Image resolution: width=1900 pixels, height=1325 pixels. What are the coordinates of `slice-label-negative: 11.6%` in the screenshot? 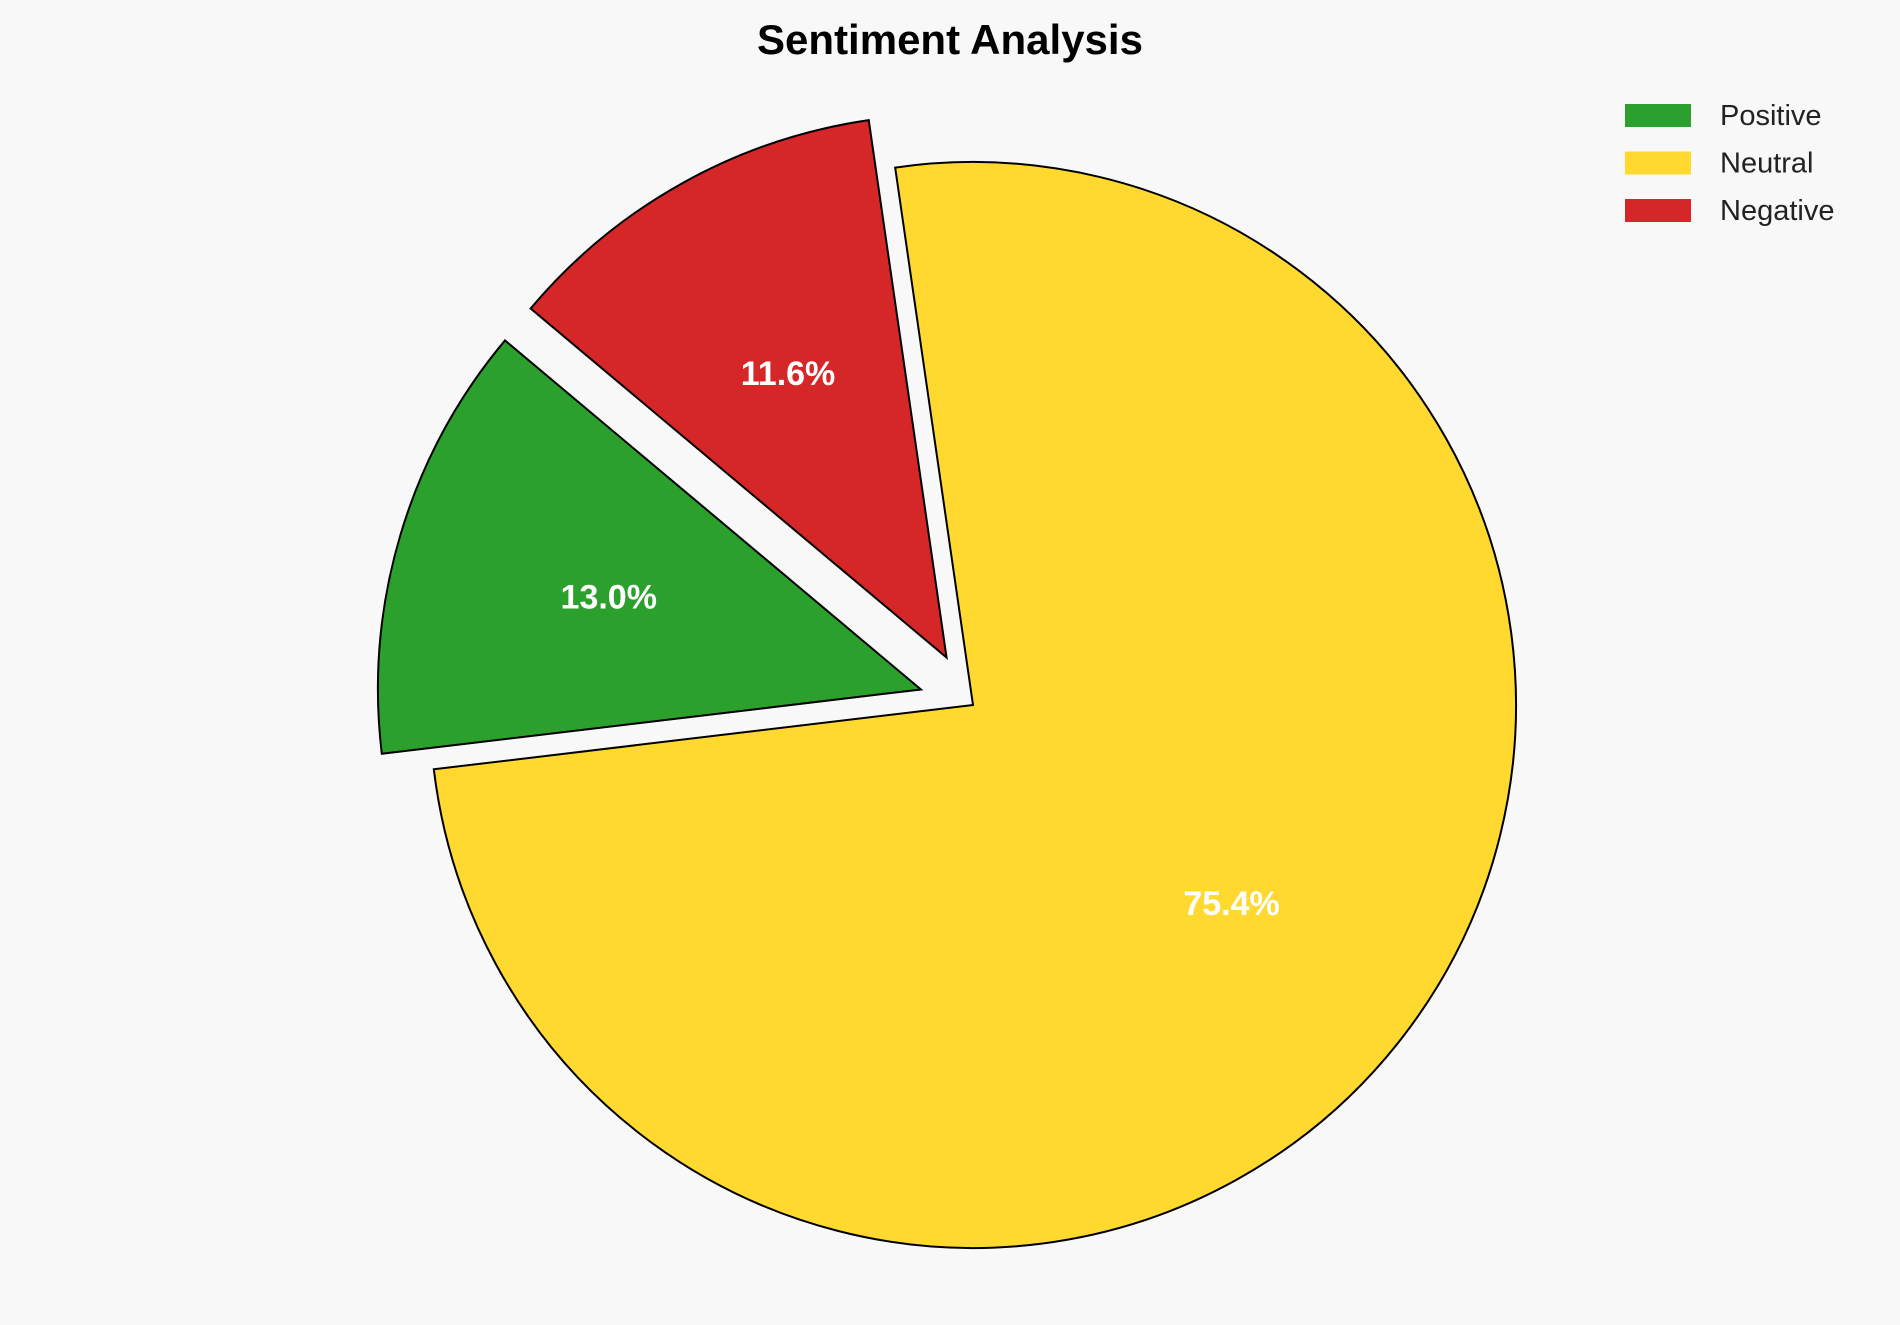 It's located at (788, 374).